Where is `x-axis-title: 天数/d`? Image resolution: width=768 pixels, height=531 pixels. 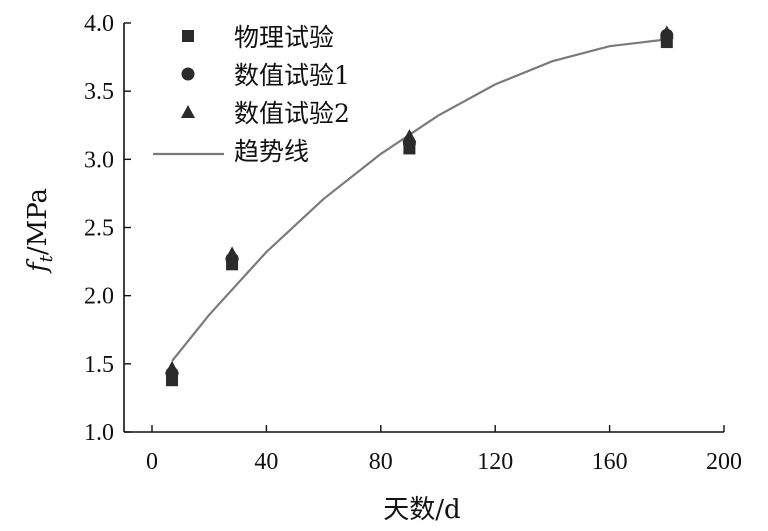
x-axis-title: 天数/d is located at coordinates (421, 510).